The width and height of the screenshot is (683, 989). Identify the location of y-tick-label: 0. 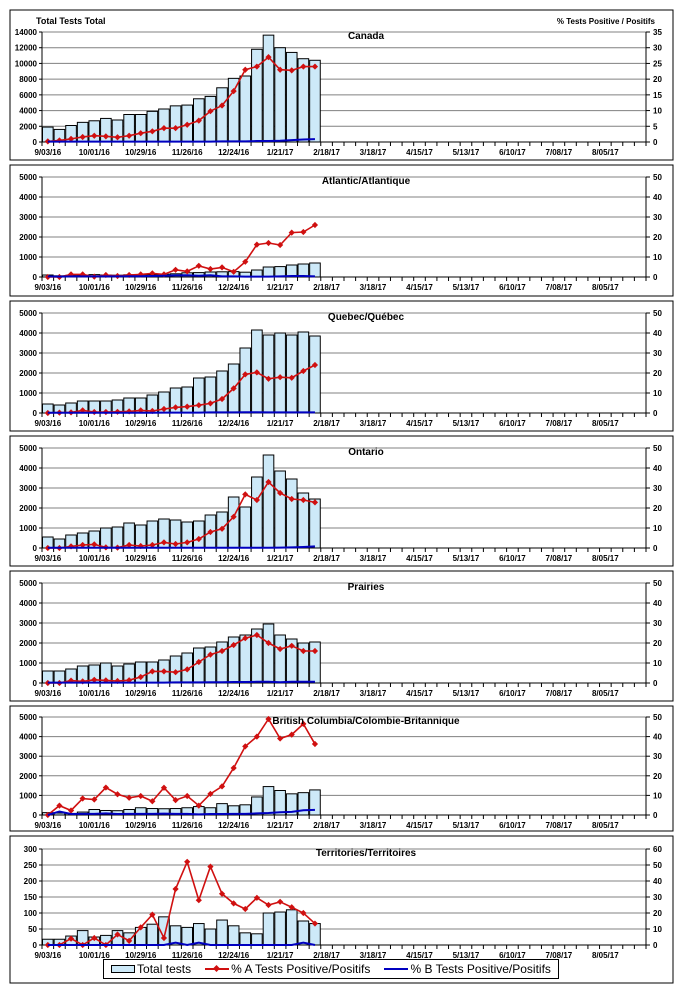
(35, 277).